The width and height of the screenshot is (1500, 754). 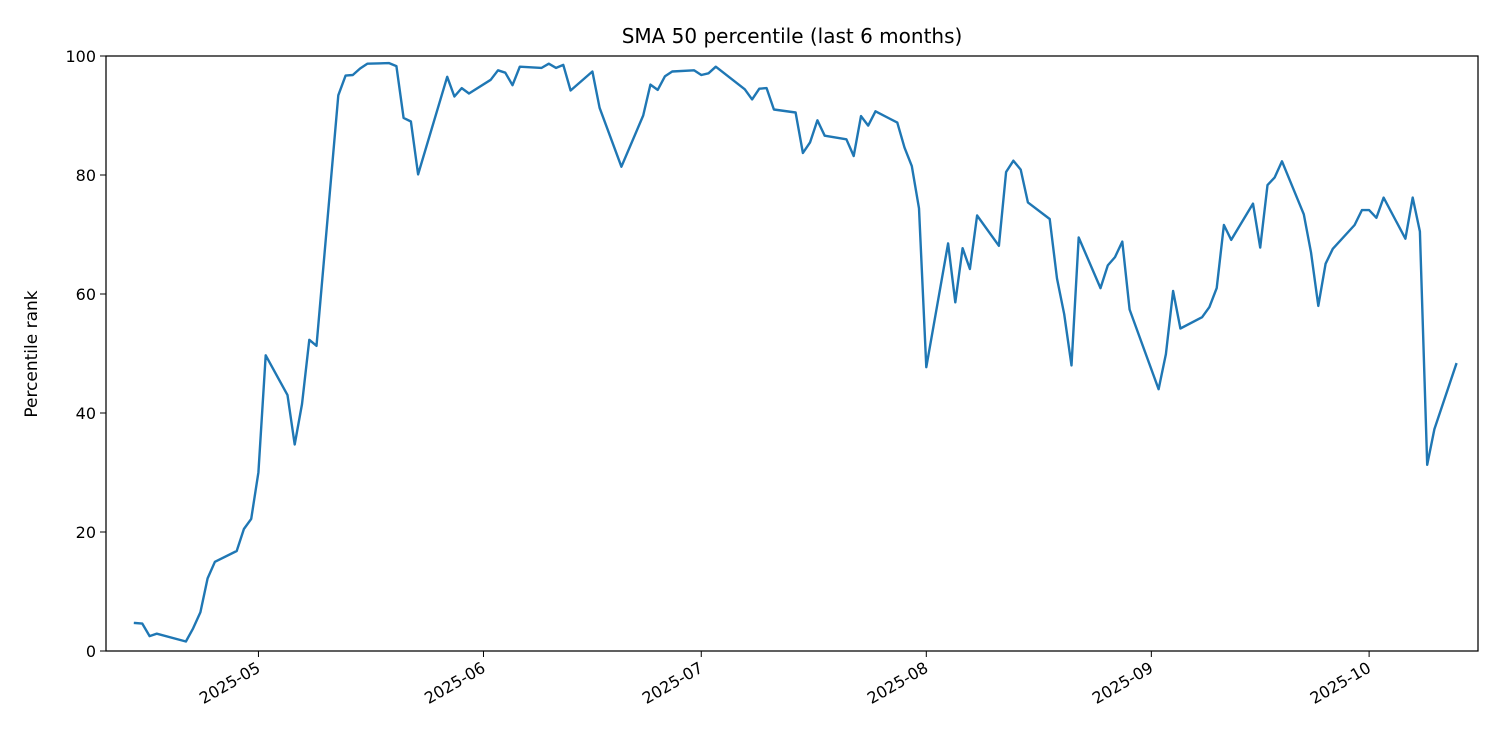 I want to click on y-tick-label: 20, so click(x=86, y=532).